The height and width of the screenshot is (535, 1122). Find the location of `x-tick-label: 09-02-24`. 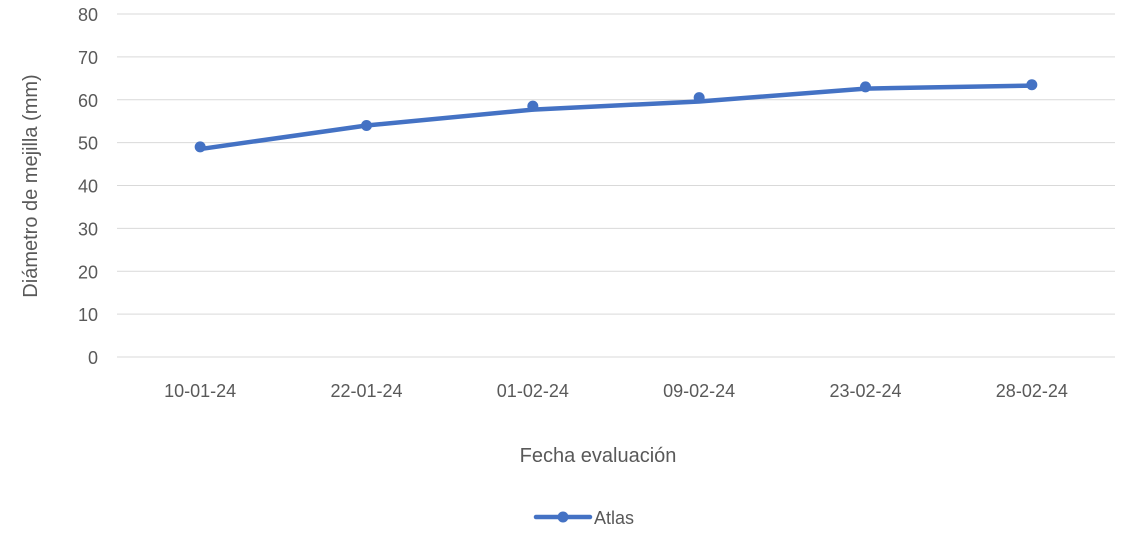

x-tick-label: 09-02-24 is located at coordinates (699, 391).